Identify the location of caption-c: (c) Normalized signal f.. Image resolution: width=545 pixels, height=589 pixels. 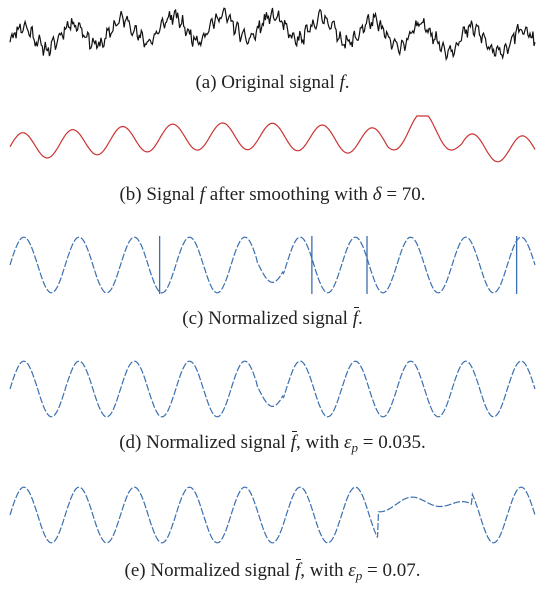
(272, 318).